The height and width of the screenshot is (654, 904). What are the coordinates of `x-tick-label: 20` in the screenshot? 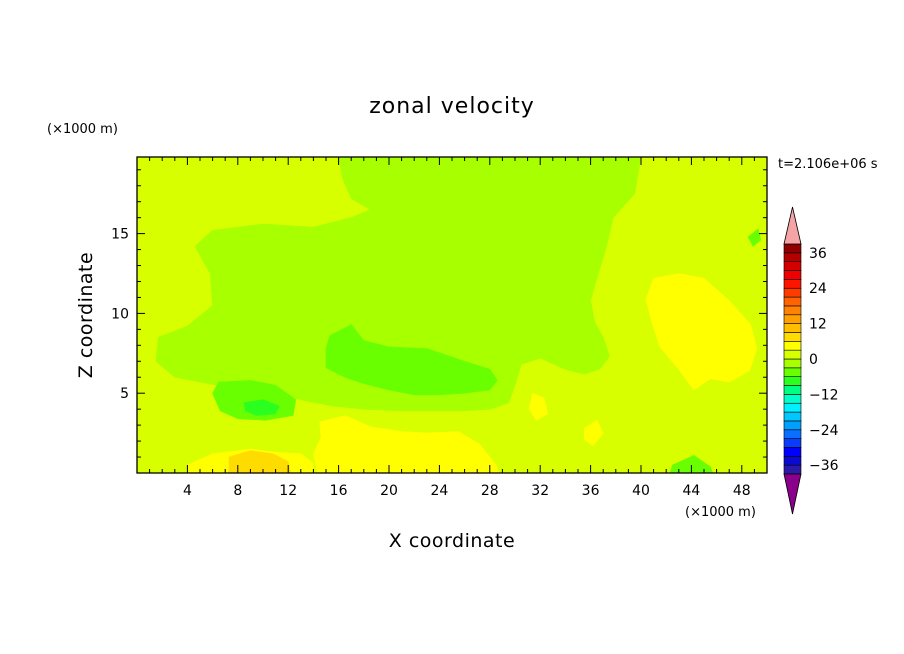 It's located at (389, 491).